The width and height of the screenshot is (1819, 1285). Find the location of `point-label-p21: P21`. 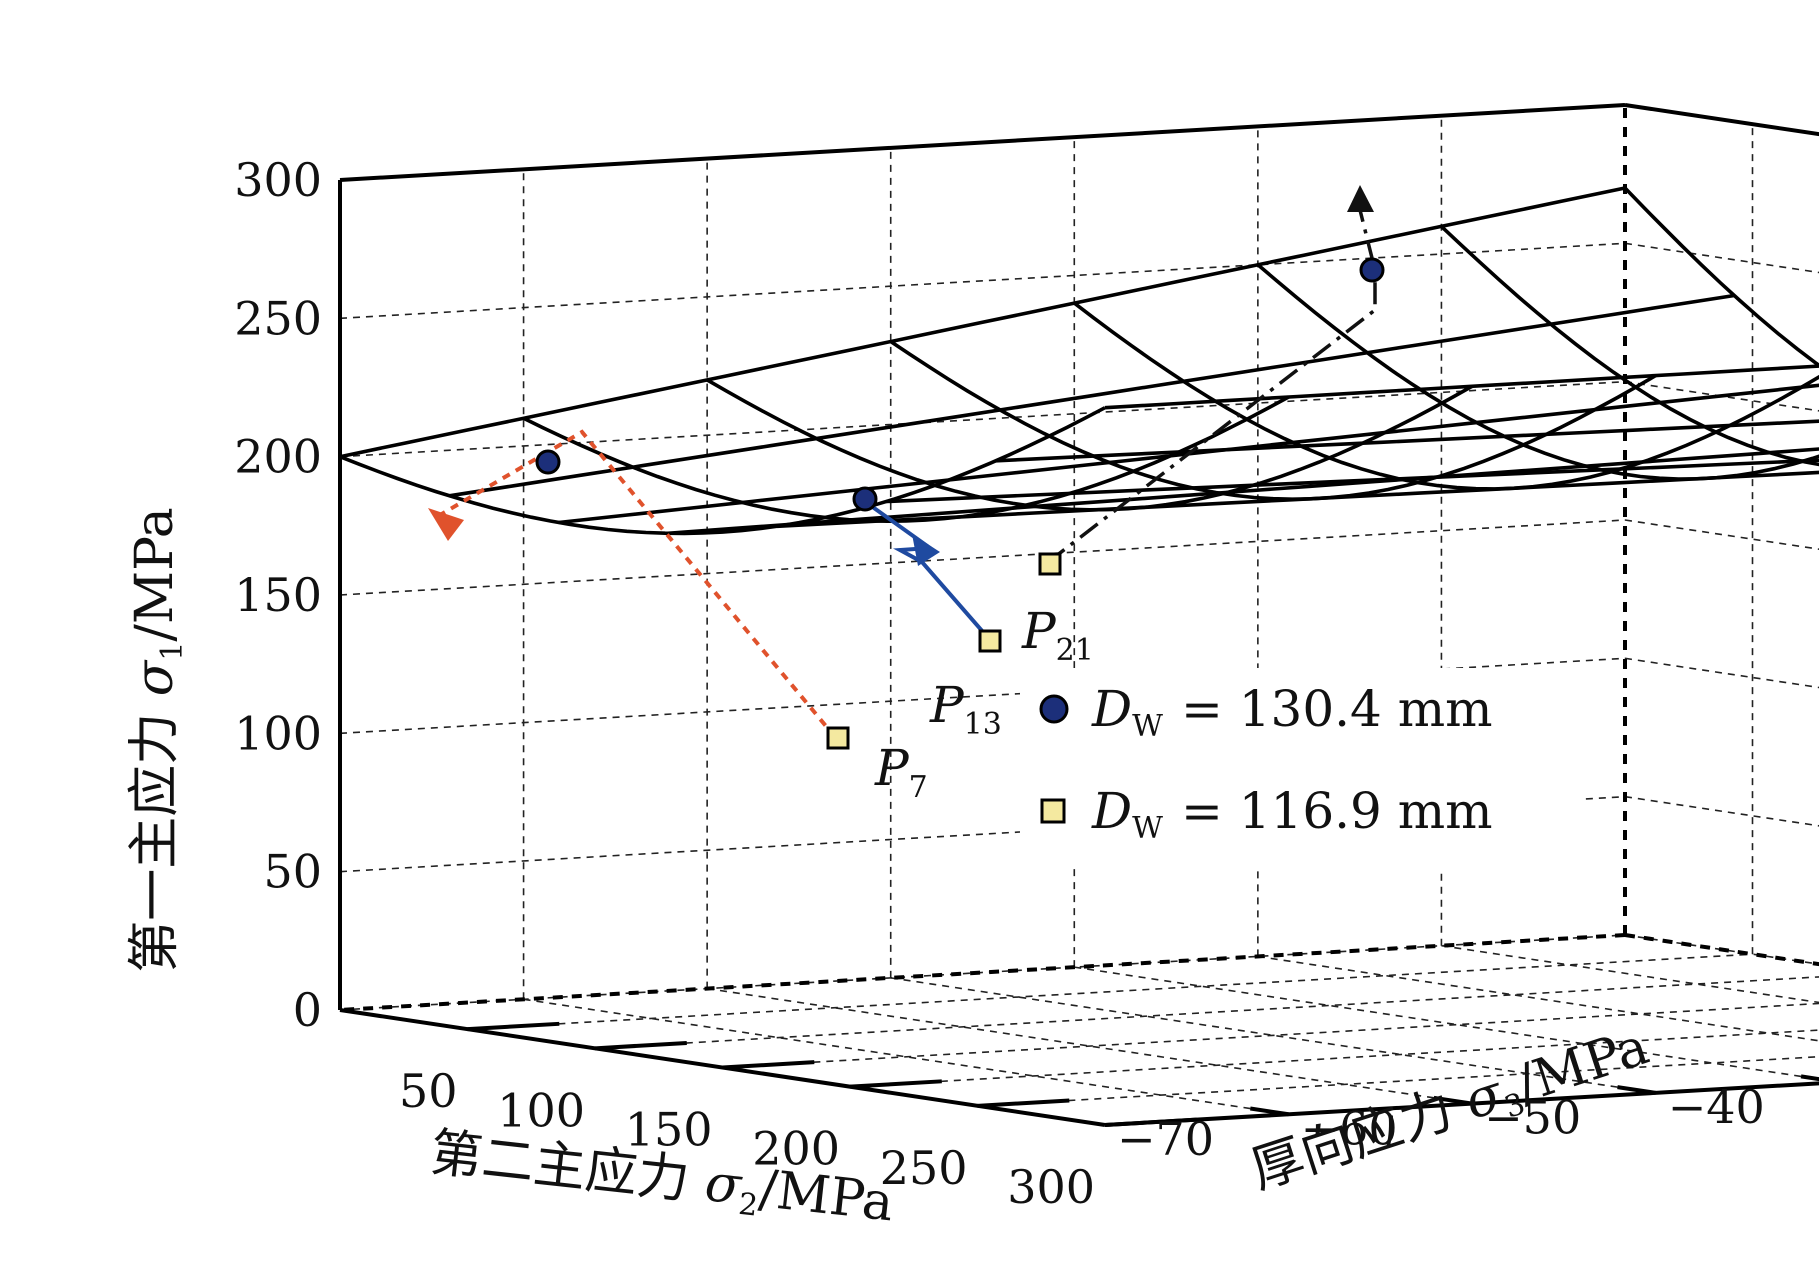

point-label-p21: P21 is located at coordinates (1057, 635).